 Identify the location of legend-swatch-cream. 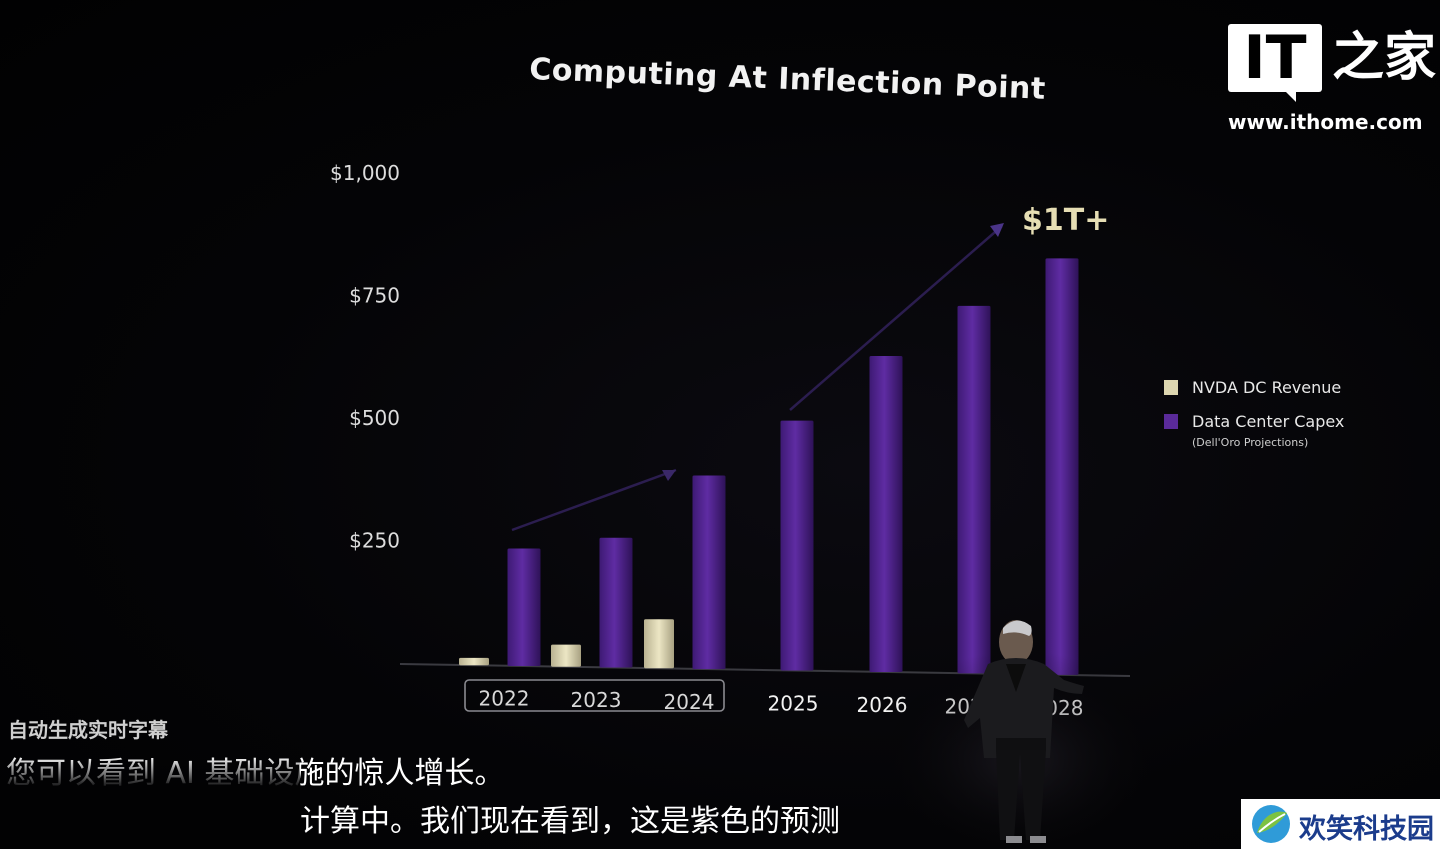
(1171, 387).